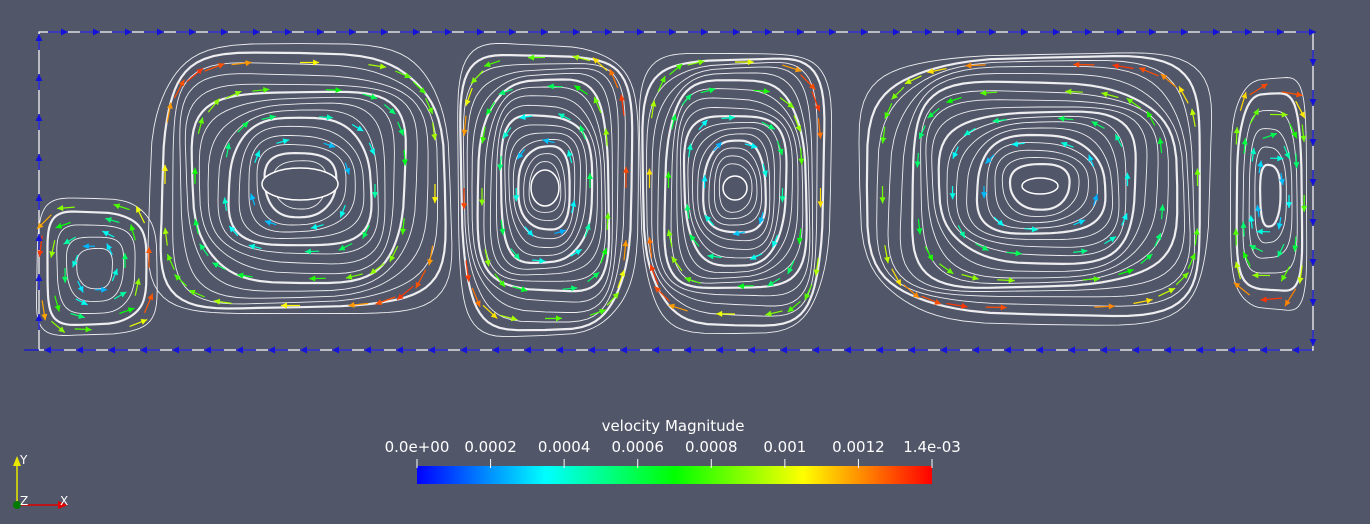 This screenshot has width=1370, height=524. Describe the element at coordinates (23, 460) in the screenshot. I see `axis-y-label: Y` at that location.